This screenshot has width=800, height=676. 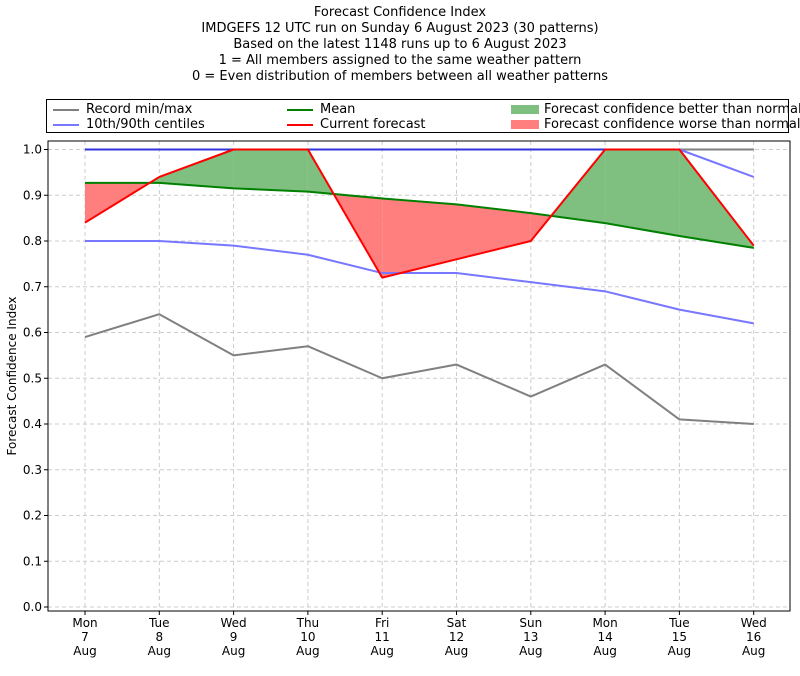 I want to click on y-axis-ticks: 0.0 0.1 0.2 0.3 0.4 0.5 0.6 0.7 0.8 0.9 1.0, so click(x=35, y=378).